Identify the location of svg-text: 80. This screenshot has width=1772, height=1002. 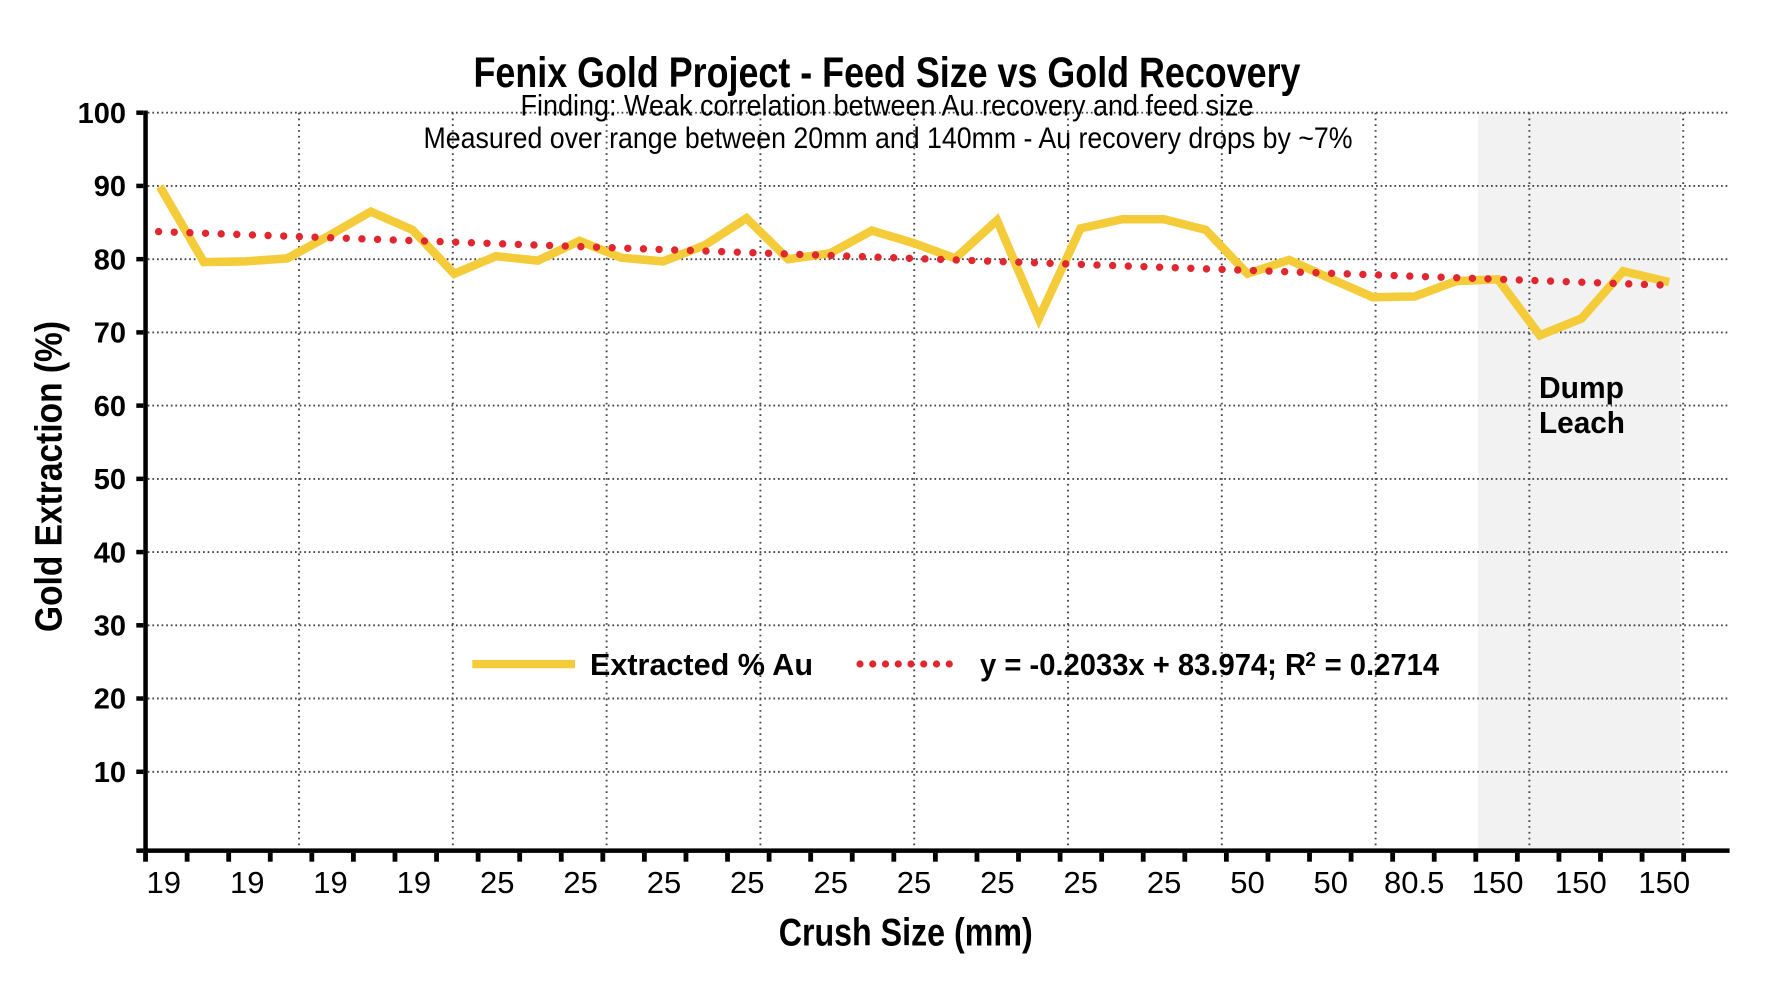
(110, 260).